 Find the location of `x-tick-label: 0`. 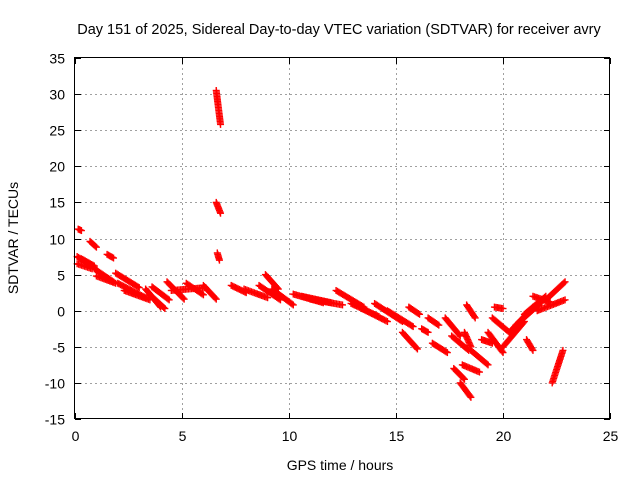

x-tick-label: 0 is located at coordinates (76, 436).